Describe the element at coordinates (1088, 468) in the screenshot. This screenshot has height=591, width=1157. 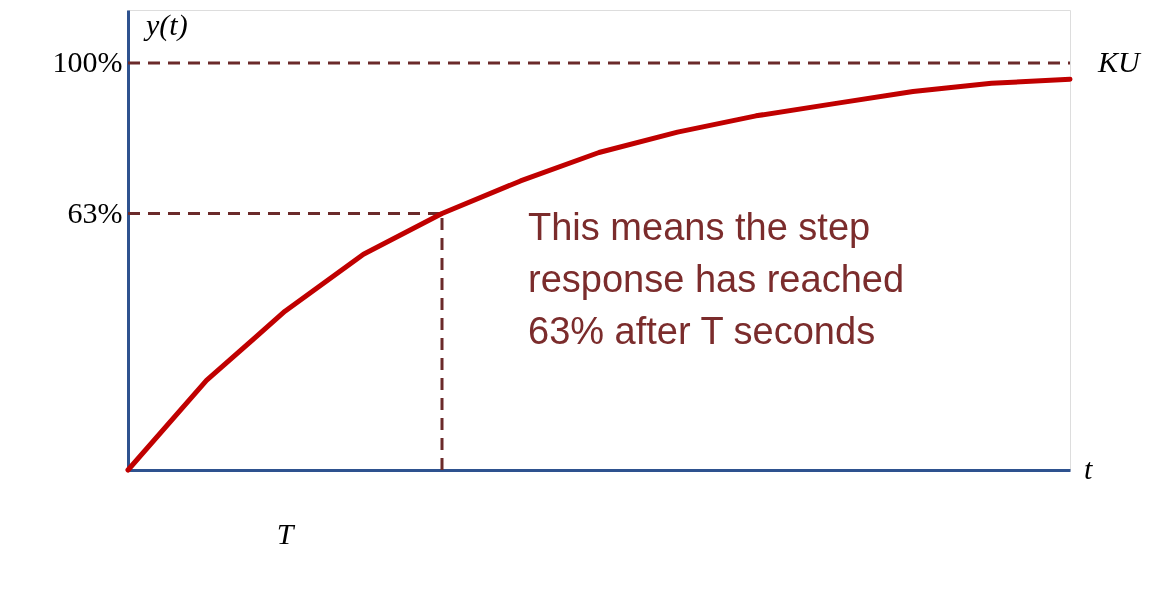
I see `x-axis-title: t` at that location.